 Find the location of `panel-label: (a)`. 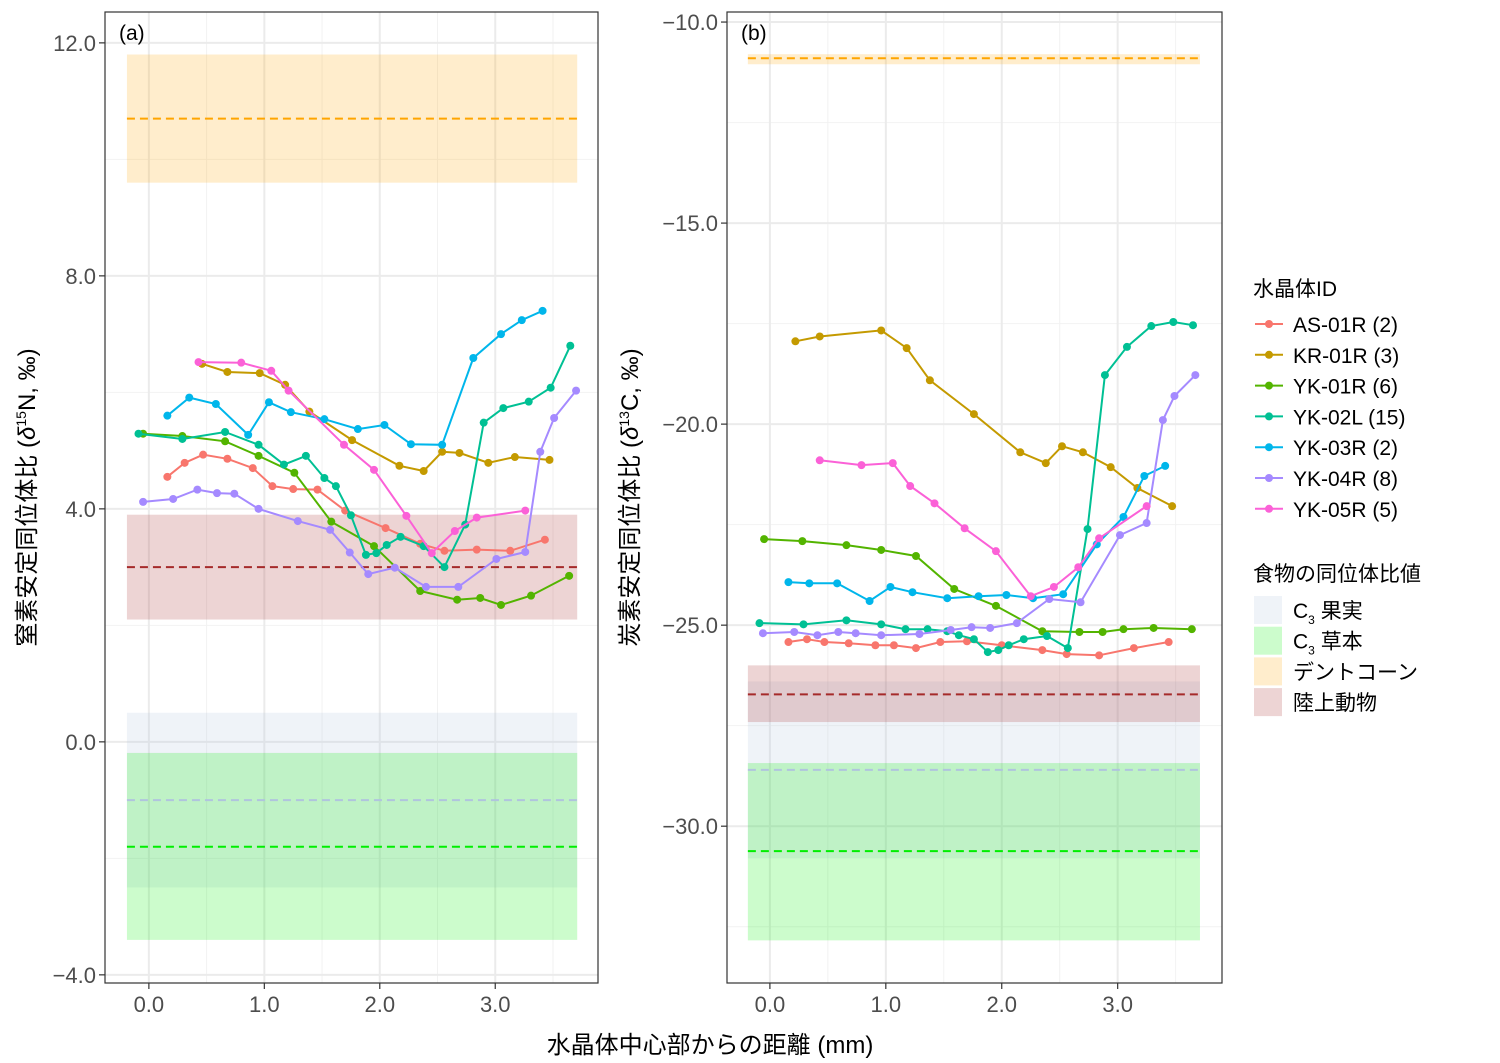

panel-label: (a) is located at coordinates (132, 33).